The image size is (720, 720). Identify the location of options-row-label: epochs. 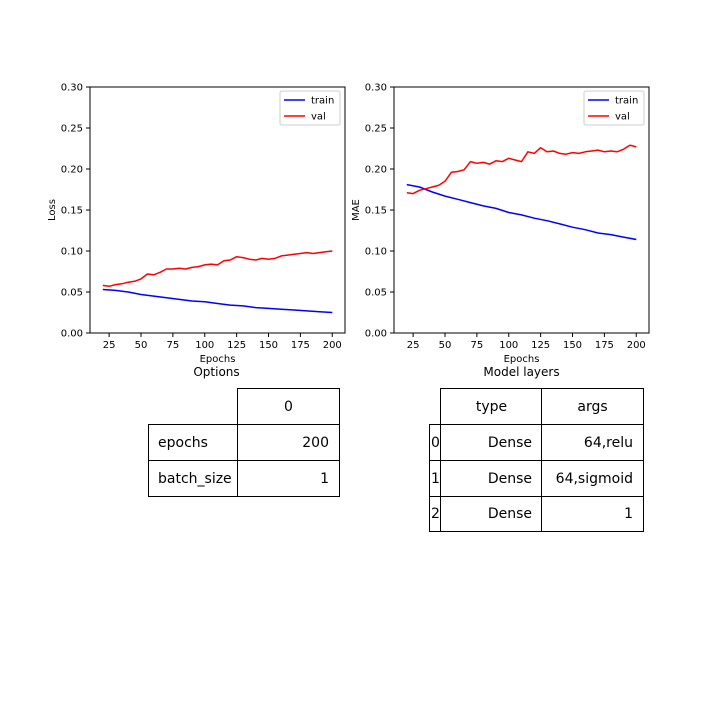
(193, 442).